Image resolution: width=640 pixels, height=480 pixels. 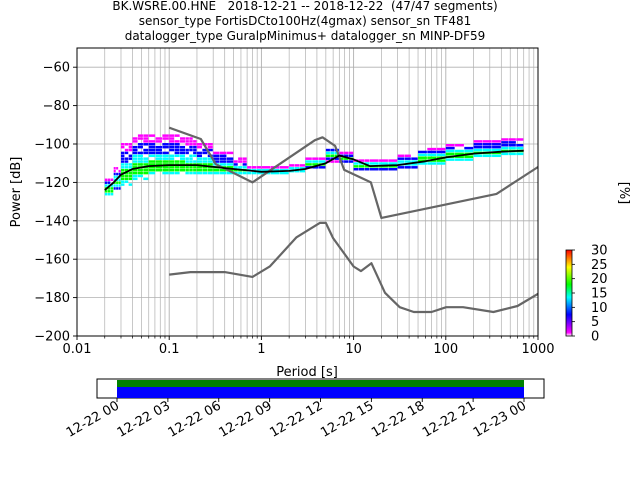 What do you see at coordinates (599, 265) in the screenshot?
I see `colorbar-tick-label: 25` at bounding box center [599, 265].